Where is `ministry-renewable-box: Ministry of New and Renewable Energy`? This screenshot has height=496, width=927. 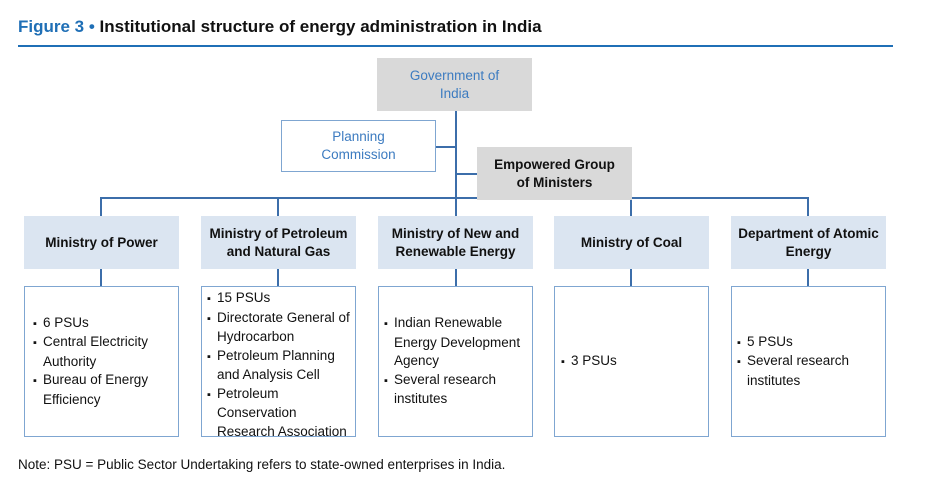
ministry-renewable-box: Ministry of New and Renewable Energy is located at coordinates (455, 242).